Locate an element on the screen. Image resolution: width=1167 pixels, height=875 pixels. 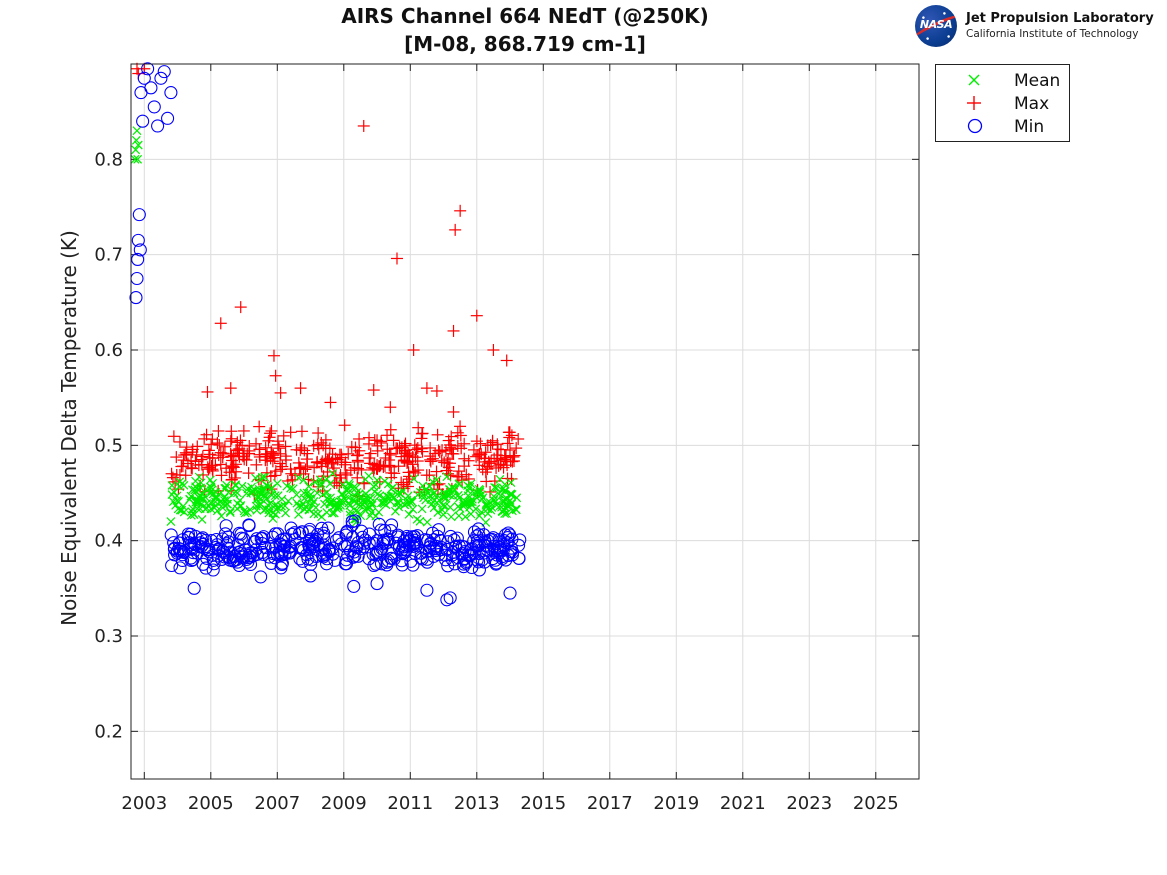
x-tick-label: 2015 is located at coordinates (543, 803).